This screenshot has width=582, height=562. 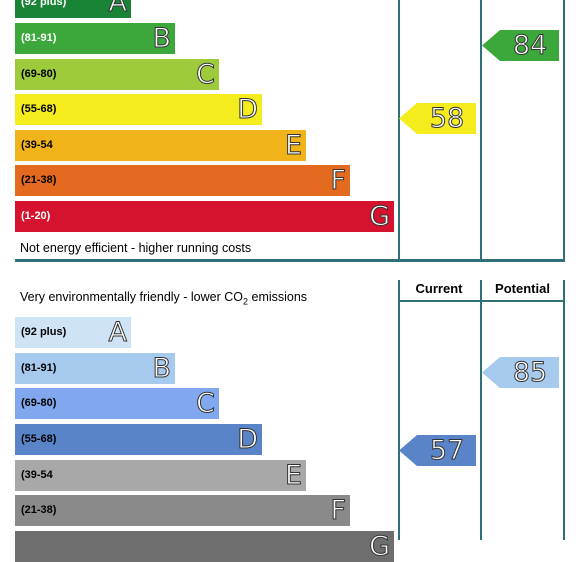 I want to click on header-note-suffix: emissions, so click(x=278, y=297).